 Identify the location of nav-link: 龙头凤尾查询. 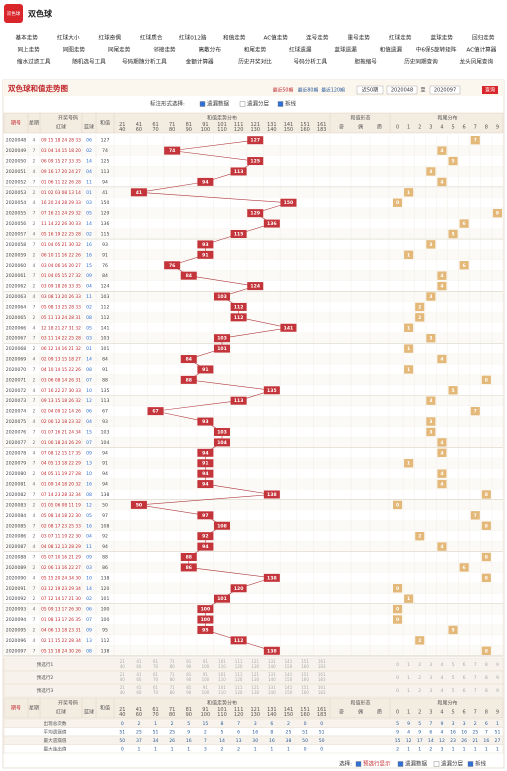
(477, 62).